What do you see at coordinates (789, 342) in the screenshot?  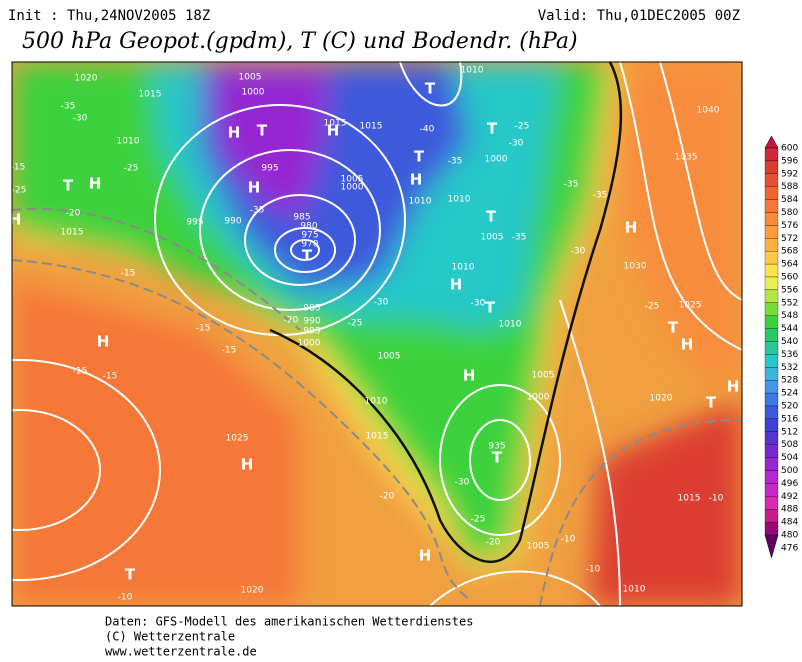 I see `colorbar-label: 540` at bounding box center [789, 342].